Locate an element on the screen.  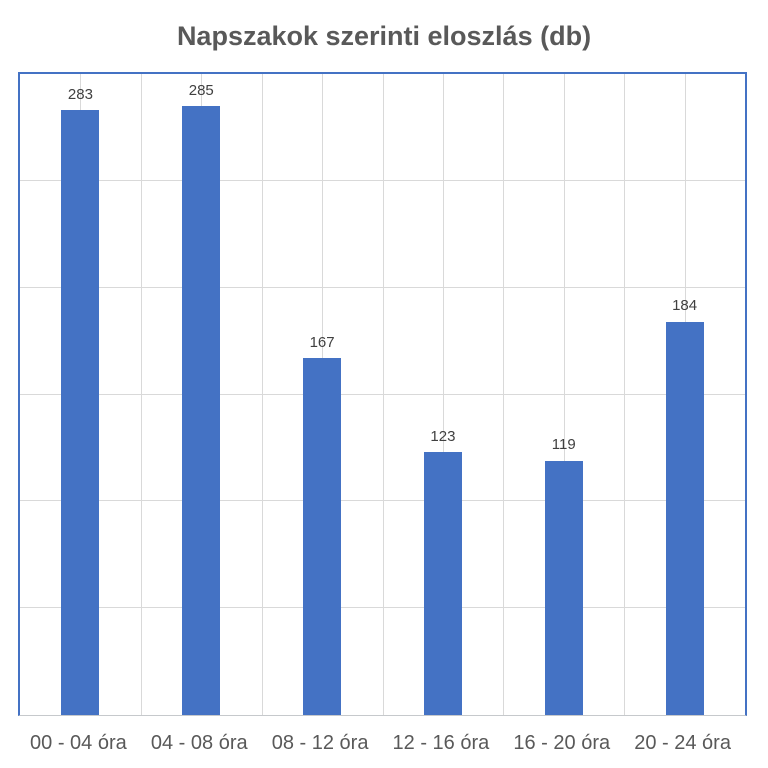
category-label: 04 - 08 óra is located at coordinates (199, 743).